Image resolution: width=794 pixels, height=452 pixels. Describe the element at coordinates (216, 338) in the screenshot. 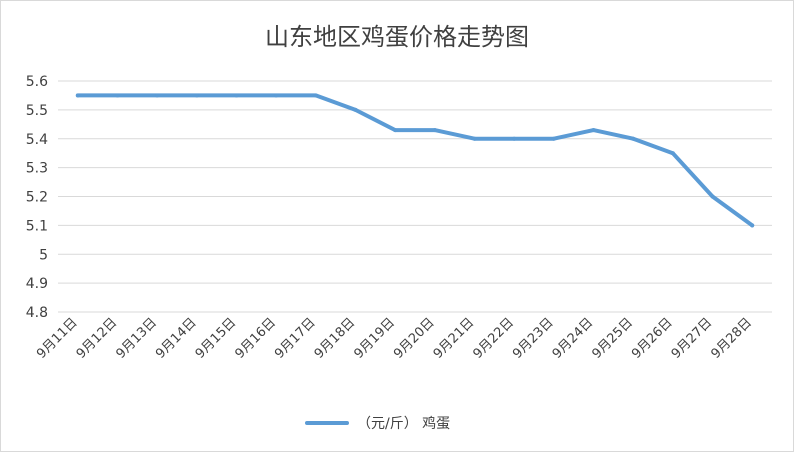

I see `x-tick-label: 9月15日` at that location.